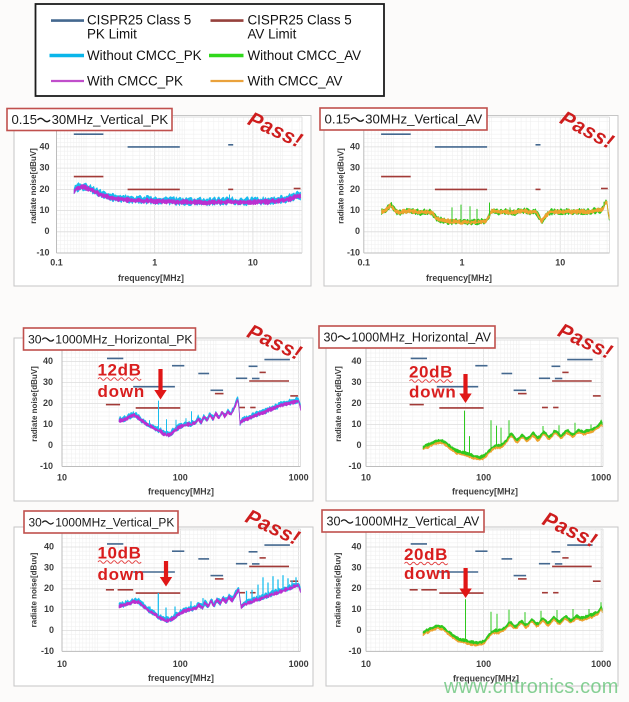  What do you see at coordinates (124, 340) in the screenshot?
I see `svg-text: 1000MHz_Horizontal_PK` at bounding box center [124, 340].